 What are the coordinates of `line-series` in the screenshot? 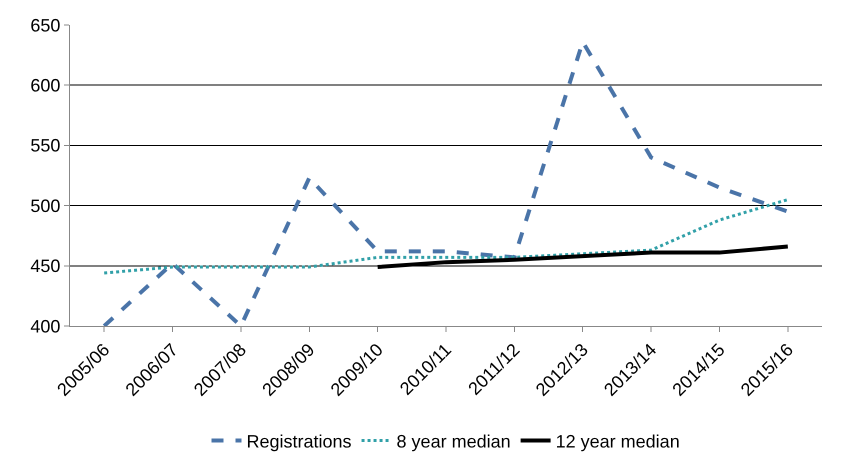 It's located at (446, 236).